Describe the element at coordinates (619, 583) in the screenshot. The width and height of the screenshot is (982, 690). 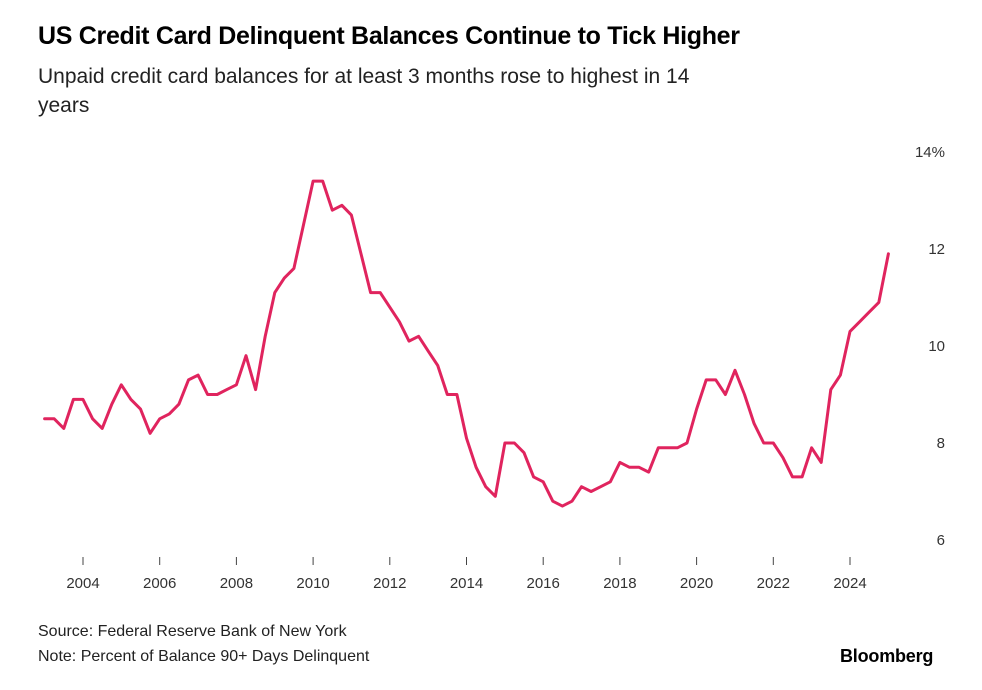
I see `x-tick-label: 2018` at that location.